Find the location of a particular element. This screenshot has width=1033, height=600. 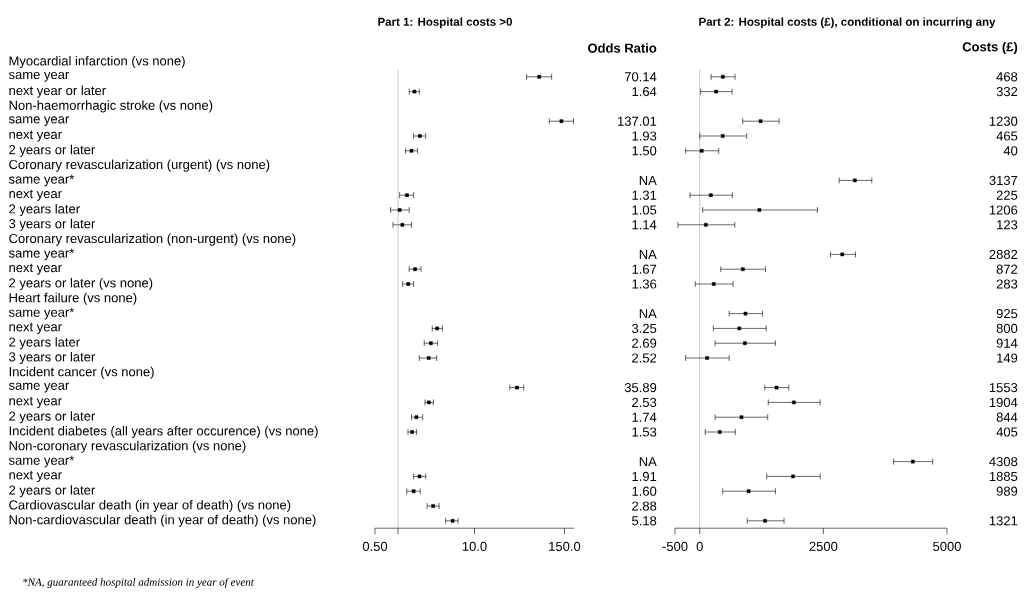

data-label: 1553 is located at coordinates (1003, 388).